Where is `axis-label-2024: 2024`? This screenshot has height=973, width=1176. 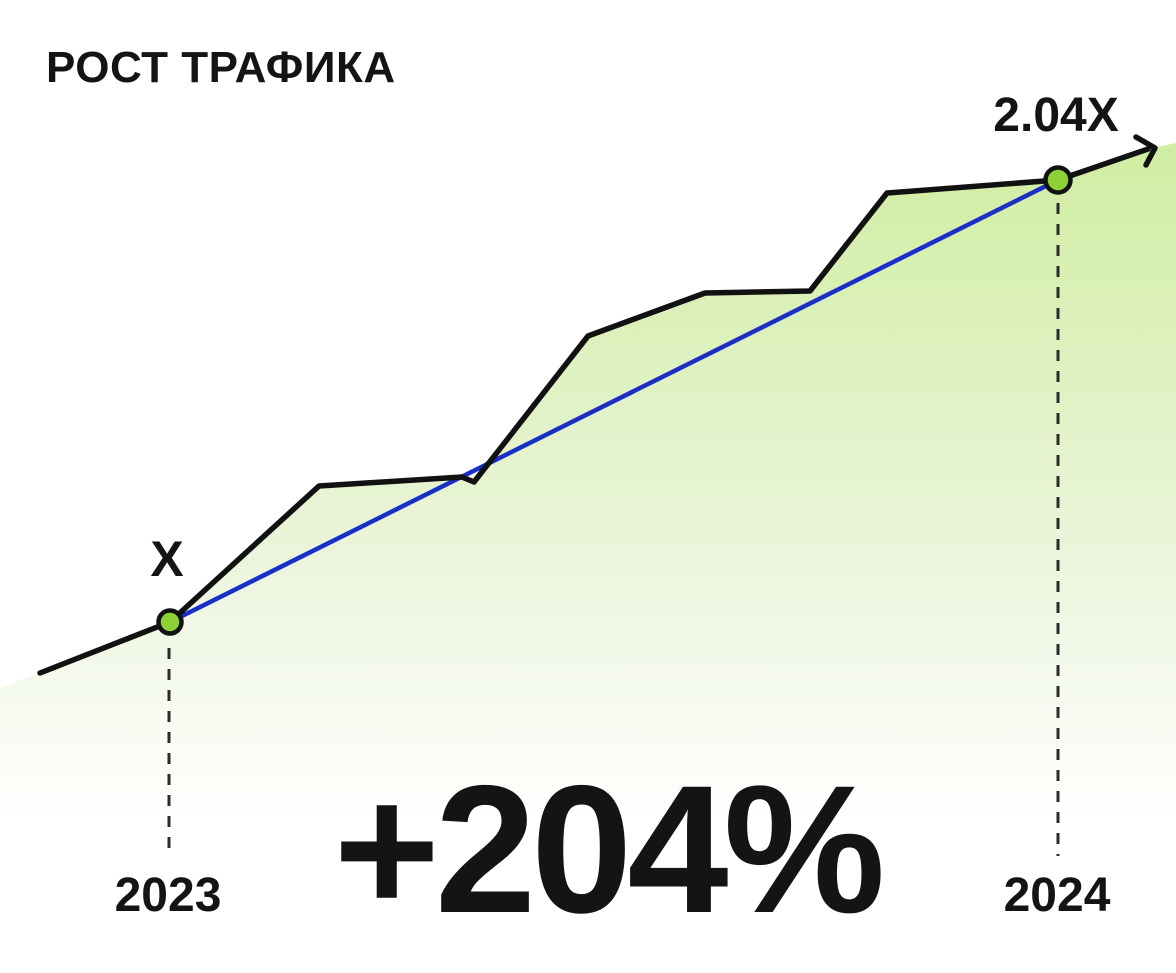 axis-label-2024: 2024 is located at coordinates (1057, 895).